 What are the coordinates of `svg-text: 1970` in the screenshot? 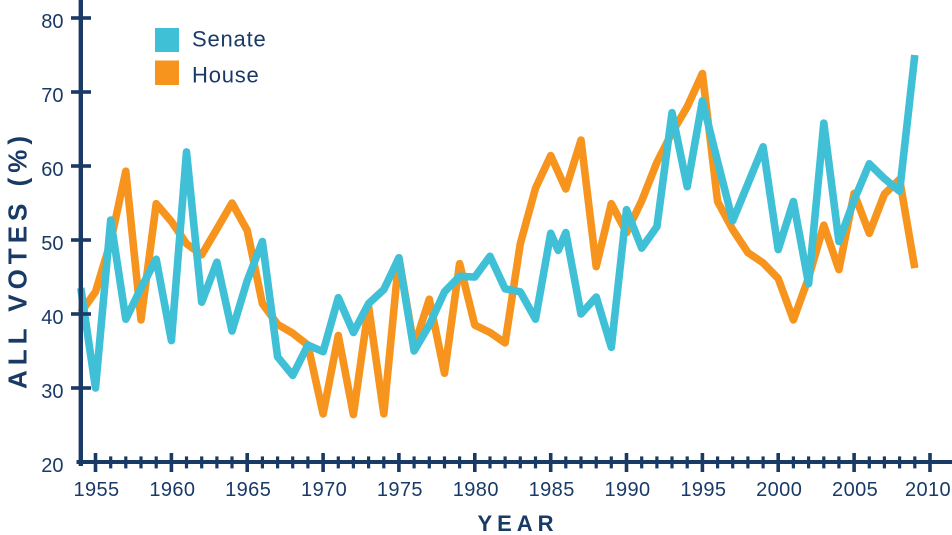 It's located at (324, 490).